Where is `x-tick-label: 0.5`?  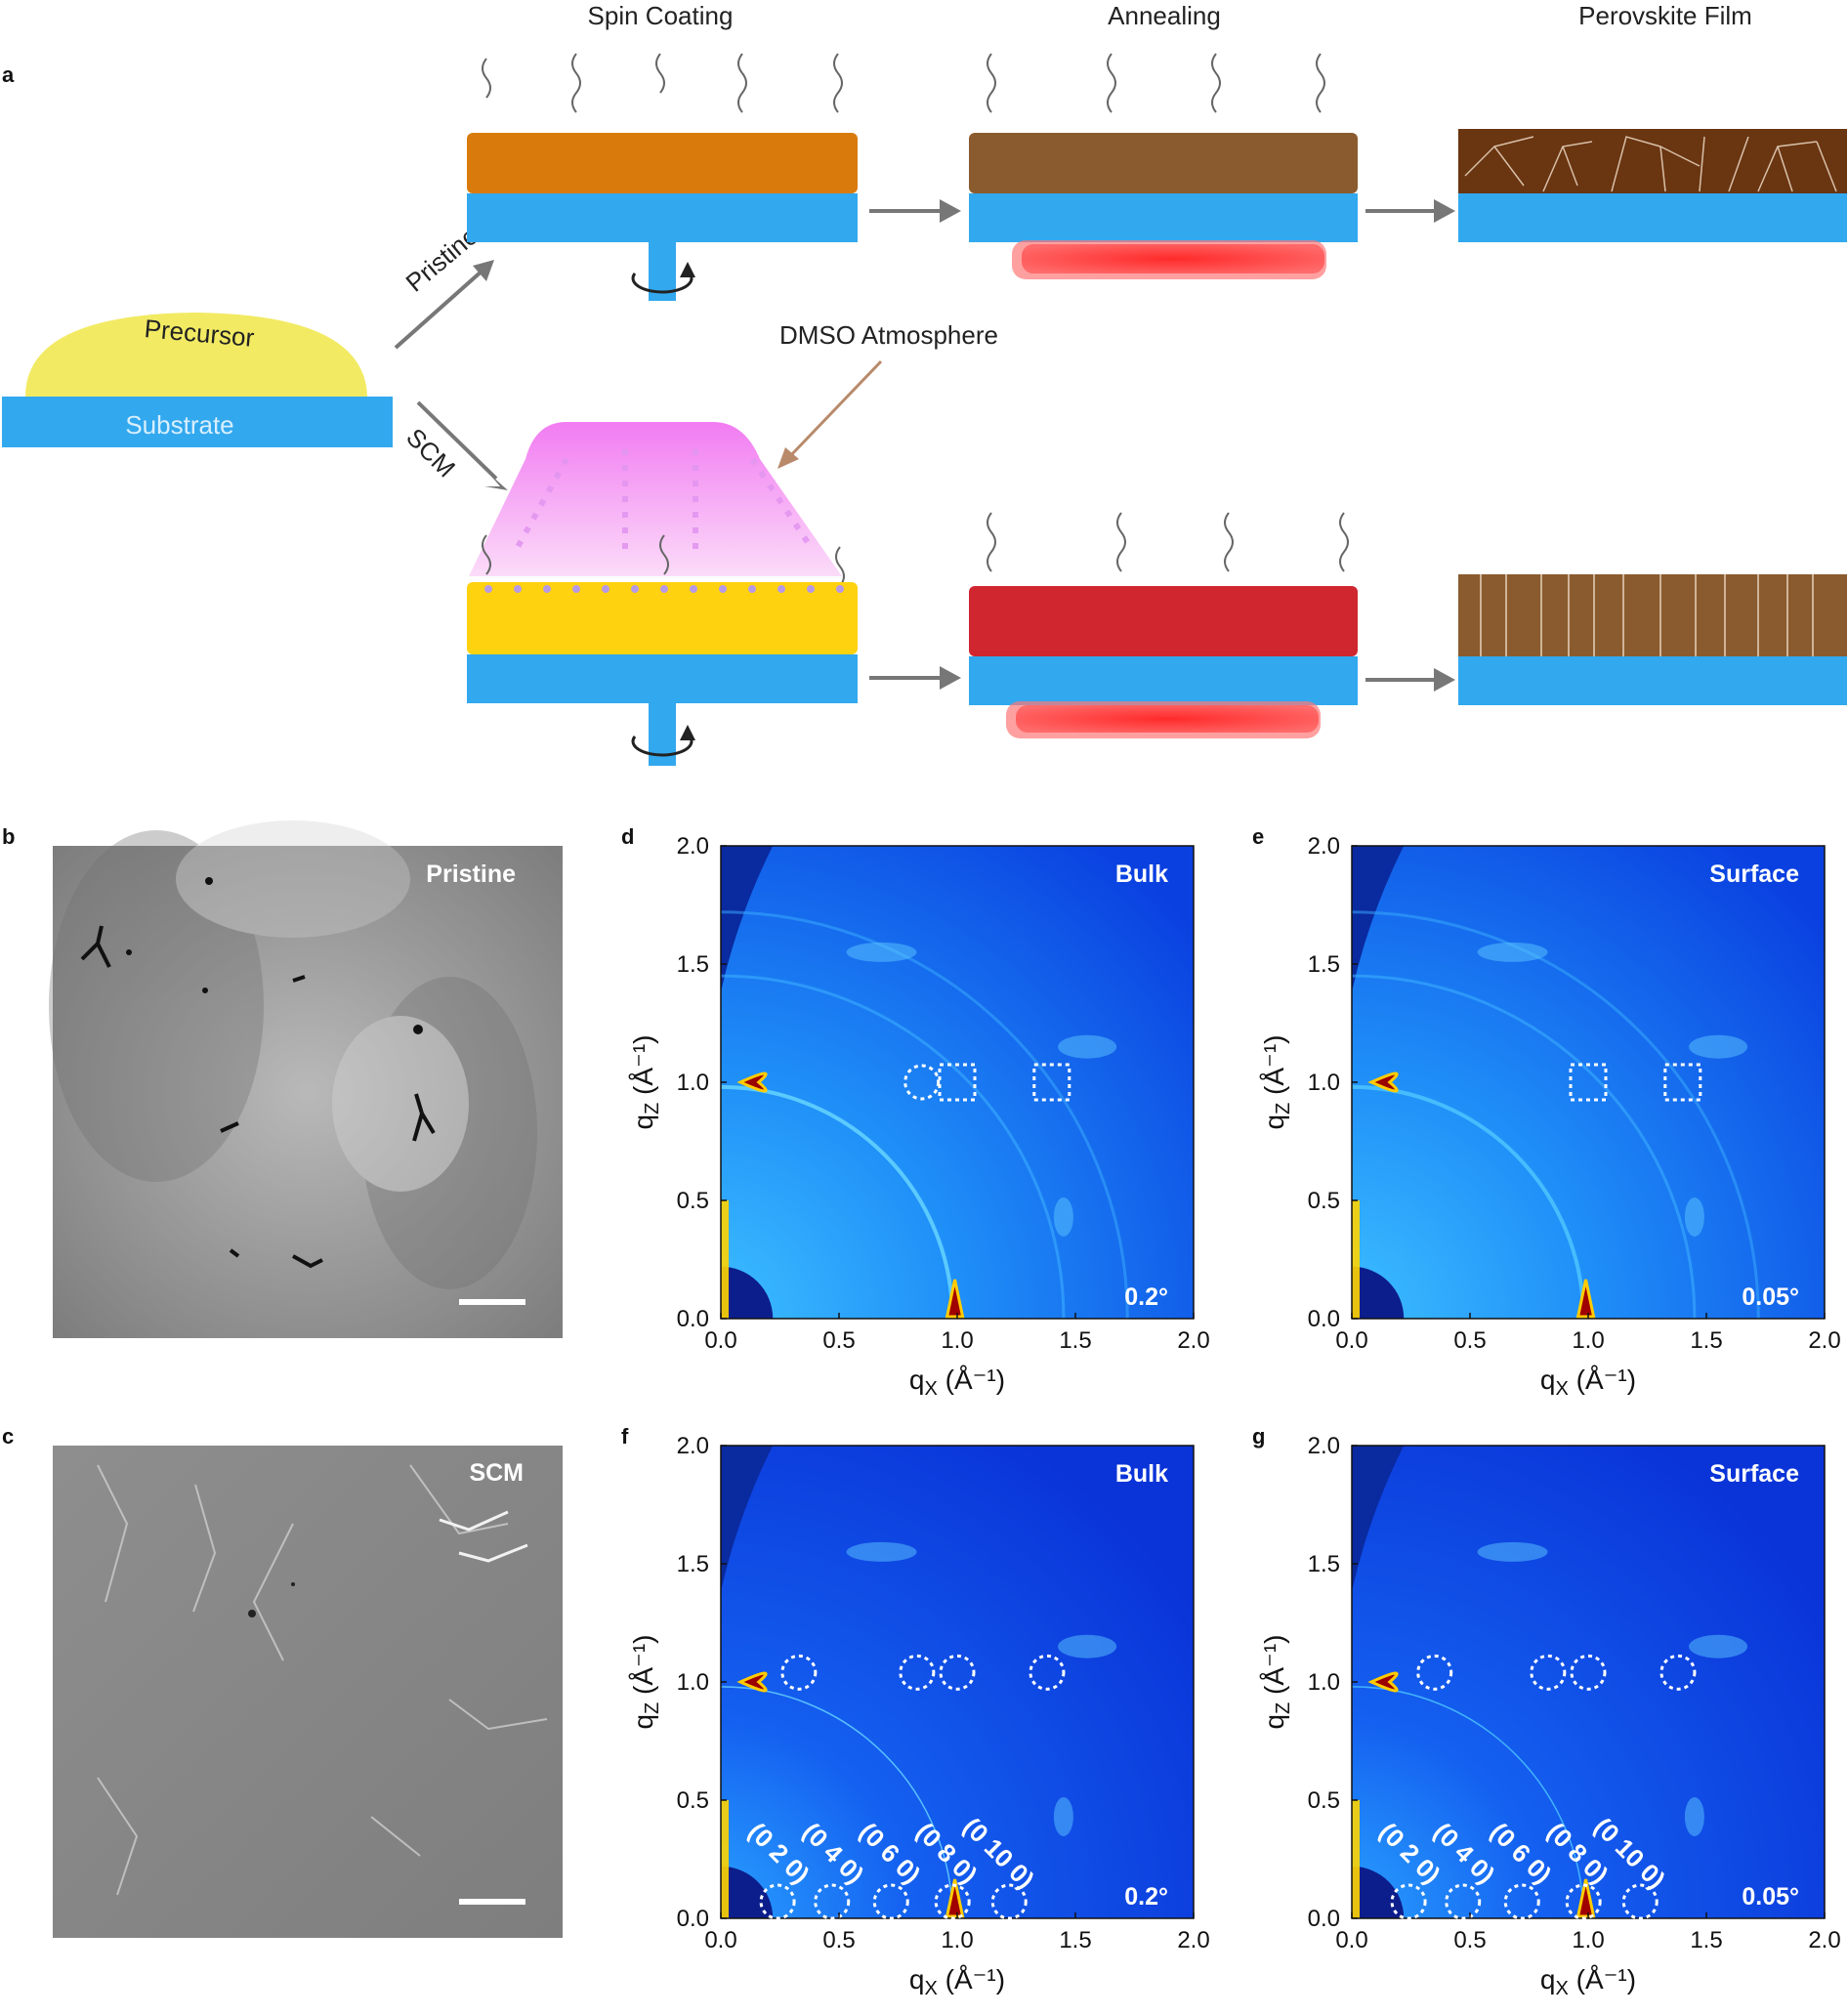
x-tick-label: 0.5 is located at coordinates (1469, 1340).